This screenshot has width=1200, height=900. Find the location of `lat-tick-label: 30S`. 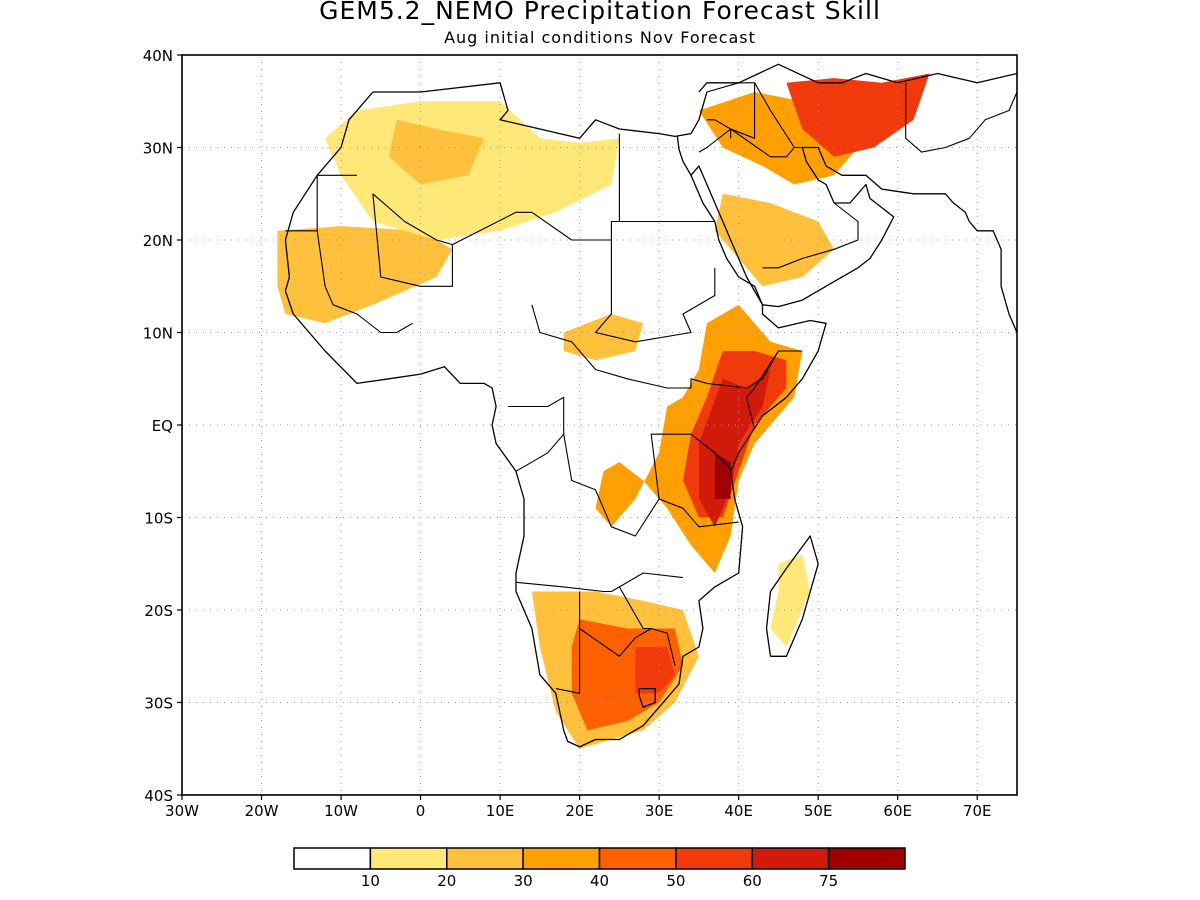

lat-tick-label: 30S is located at coordinates (158, 704).